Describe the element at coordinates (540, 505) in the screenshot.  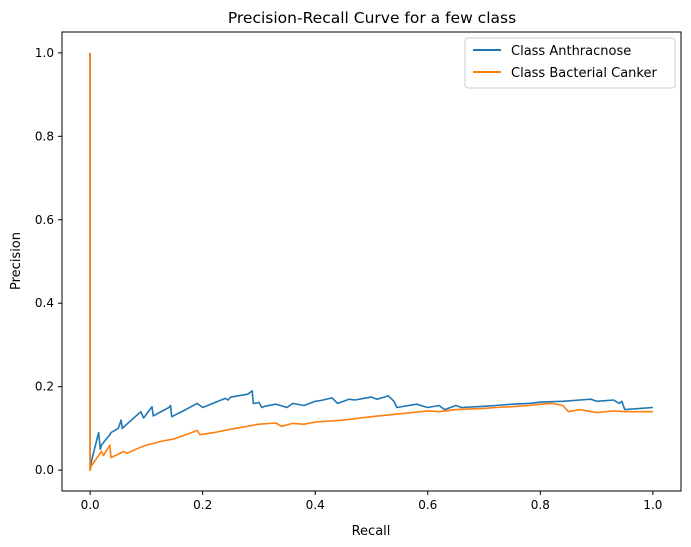
I see `x-tick-label: 0.8` at that location.